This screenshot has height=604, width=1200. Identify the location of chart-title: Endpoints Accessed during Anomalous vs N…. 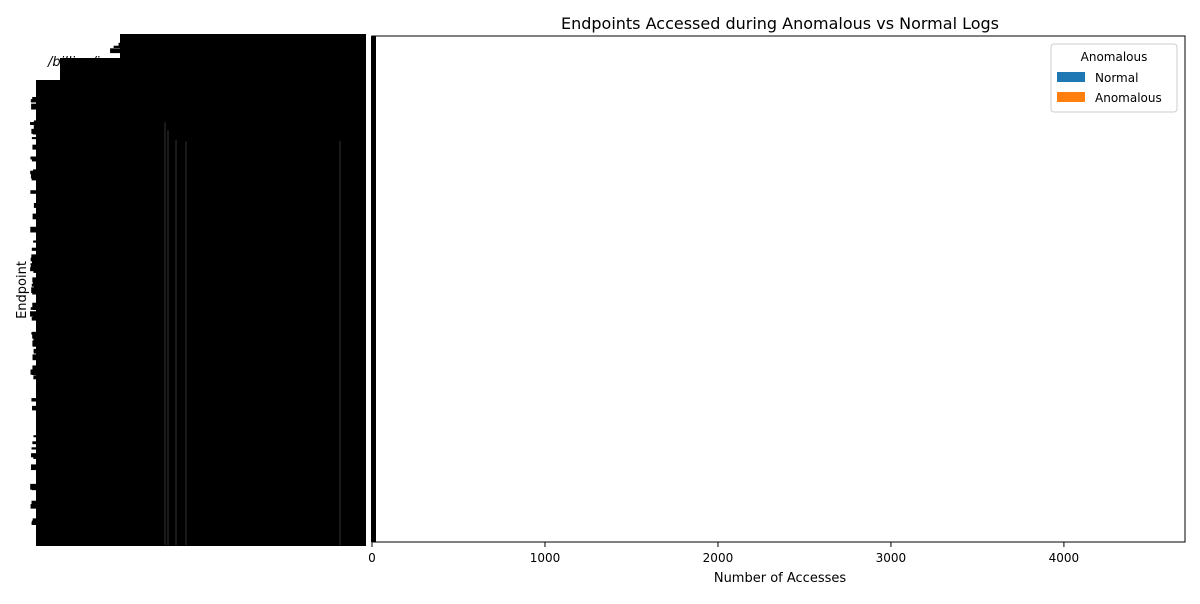
(780, 23).